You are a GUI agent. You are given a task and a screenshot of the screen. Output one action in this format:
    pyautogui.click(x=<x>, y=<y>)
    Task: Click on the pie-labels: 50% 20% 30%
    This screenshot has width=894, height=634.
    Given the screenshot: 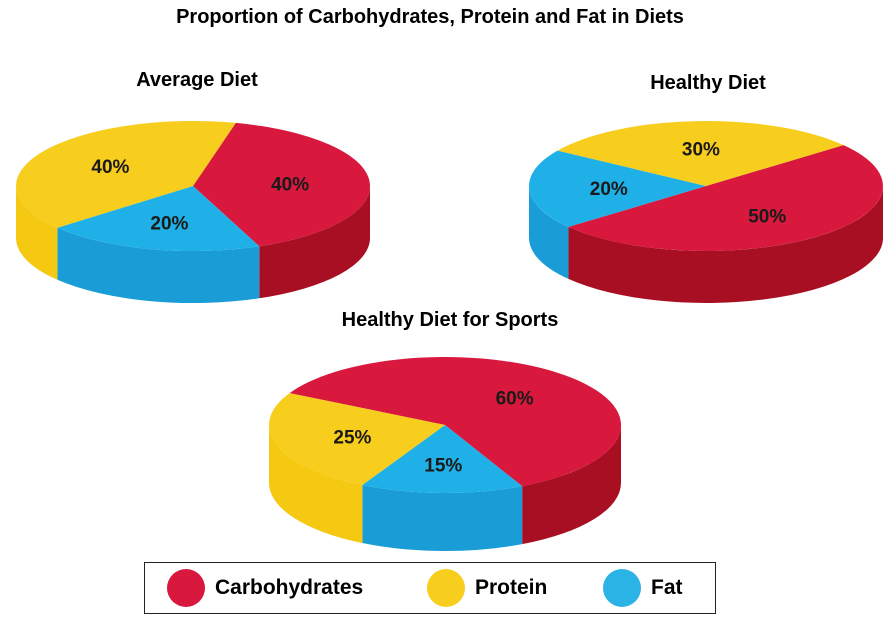 What is the action you would take?
    pyautogui.click(x=688, y=183)
    